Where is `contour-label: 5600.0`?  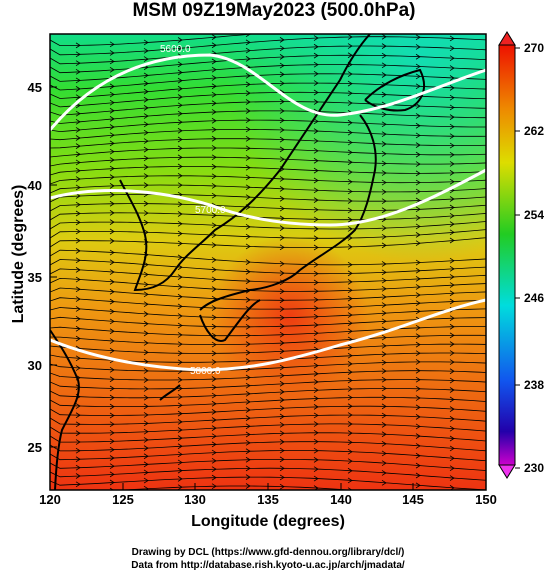
contour-label: 5600.0 is located at coordinates (175, 49).